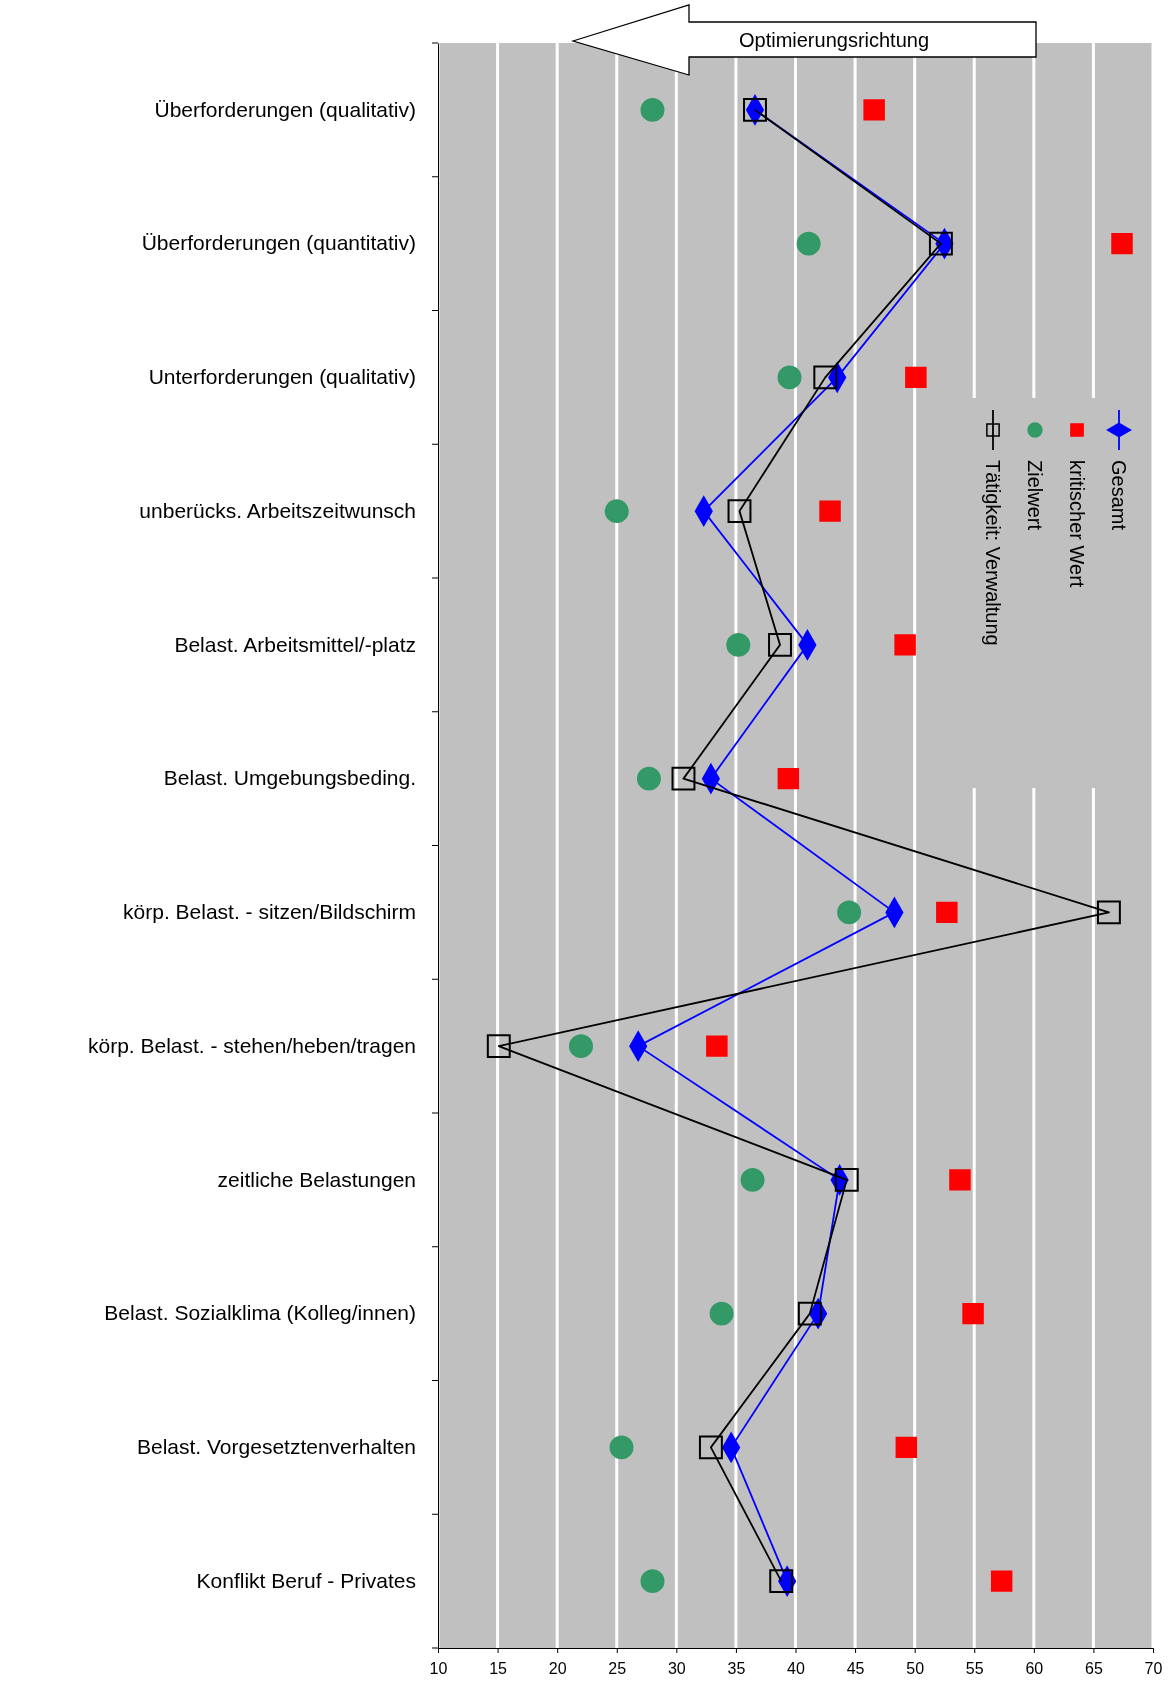 The height and width of the screenshot is (1693, 1171). I want to click on y-tick-label: Belast. Sozialklima (Kolleg/innen), so click(260, 1313).